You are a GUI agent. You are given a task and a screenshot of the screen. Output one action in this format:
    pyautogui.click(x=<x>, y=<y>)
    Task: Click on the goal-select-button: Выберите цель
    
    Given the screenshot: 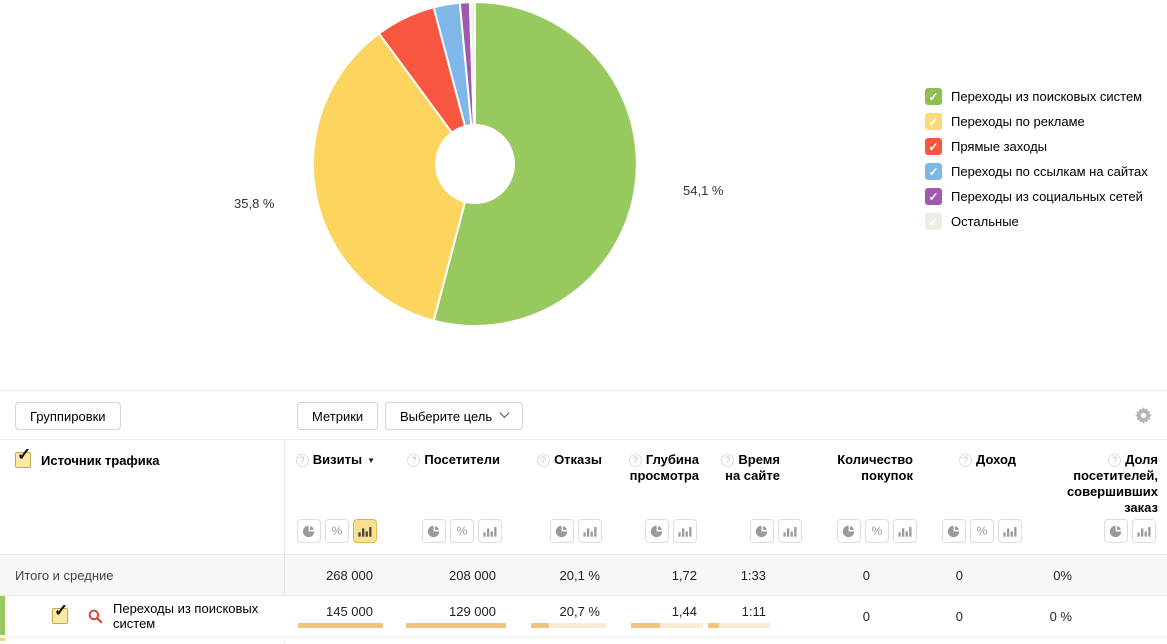 What is the action you would take?
    pyautogui.click(x=454, y=416)
    